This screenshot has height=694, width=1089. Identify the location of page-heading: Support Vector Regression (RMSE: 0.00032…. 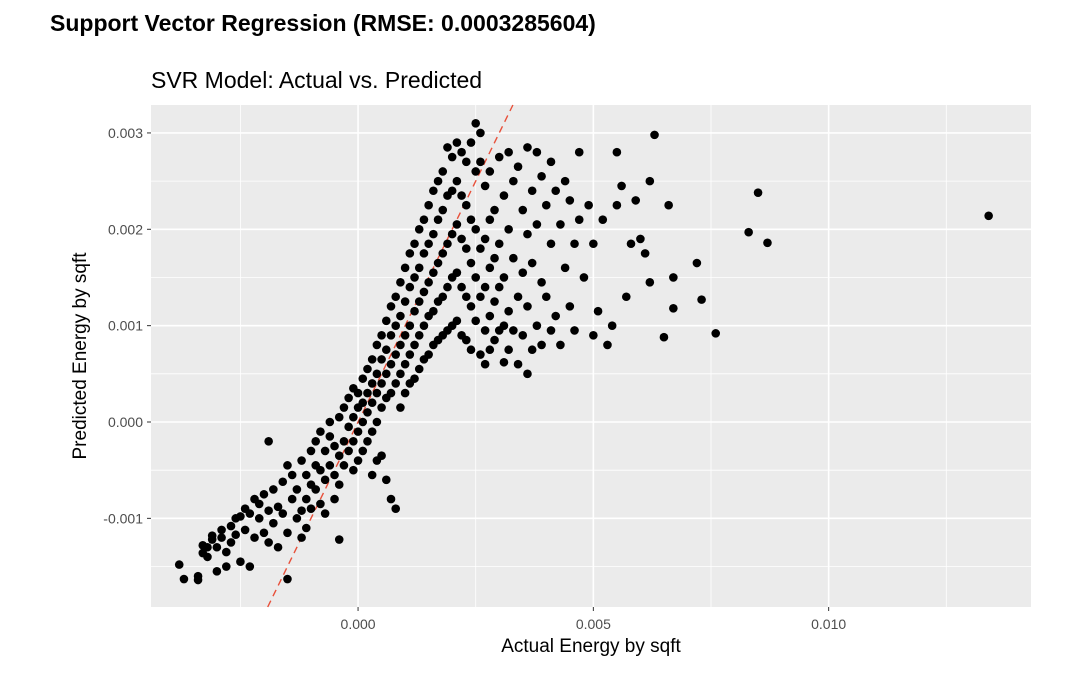
(323, 23).